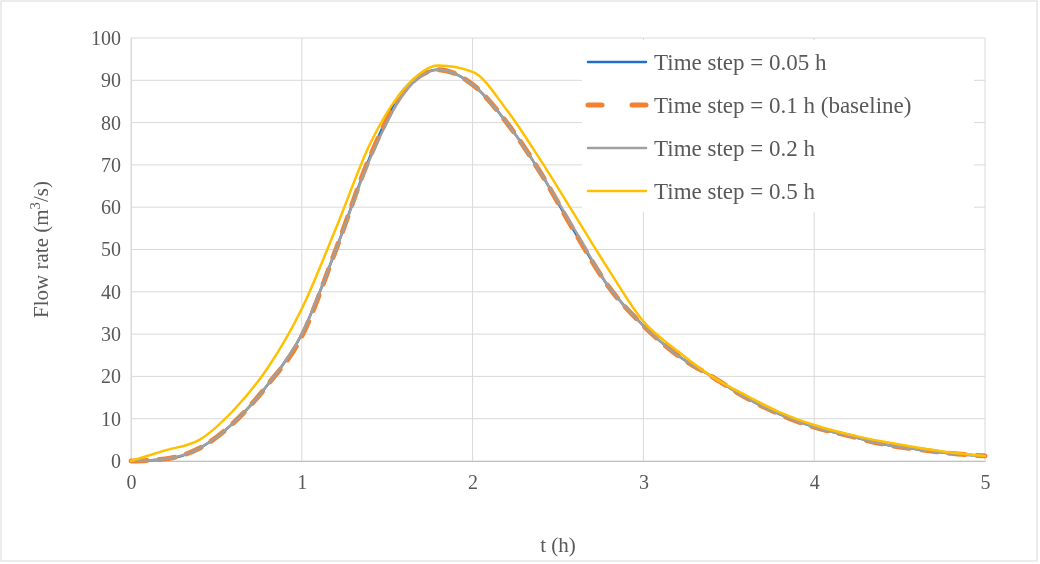 The height and width of the screenshot is (564, 1040). I want to click on legend-label: Time step = 0.2 h, so click(735, 148).